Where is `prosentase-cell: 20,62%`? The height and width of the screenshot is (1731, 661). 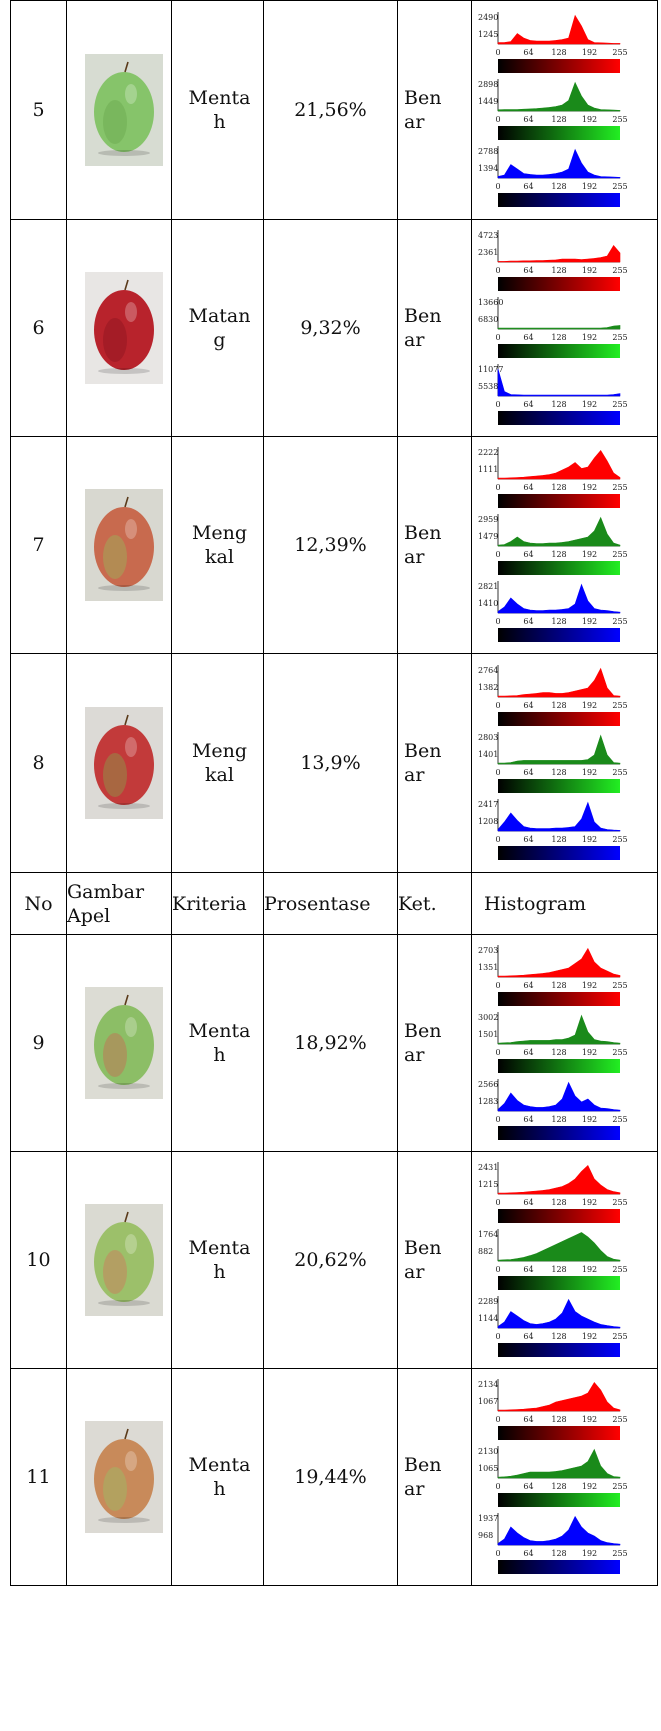
prosentase-cell: 20,62% is located at coordinates (330, 1260).